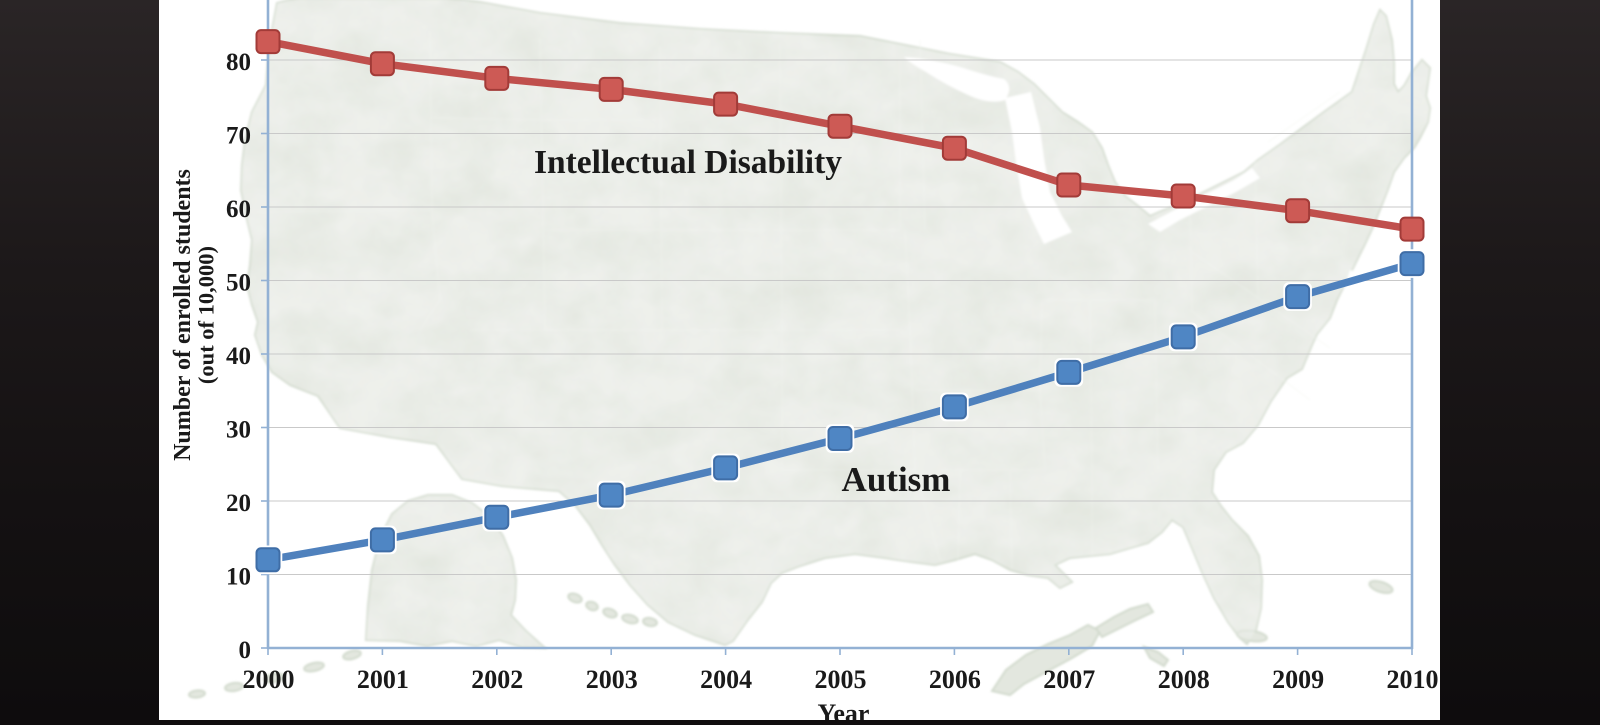 The image size is (1600, 725). What do you see at coordinates (238, 430) in the screenshot?
I see `svg-text: 30` at bounding box center [238, 430].